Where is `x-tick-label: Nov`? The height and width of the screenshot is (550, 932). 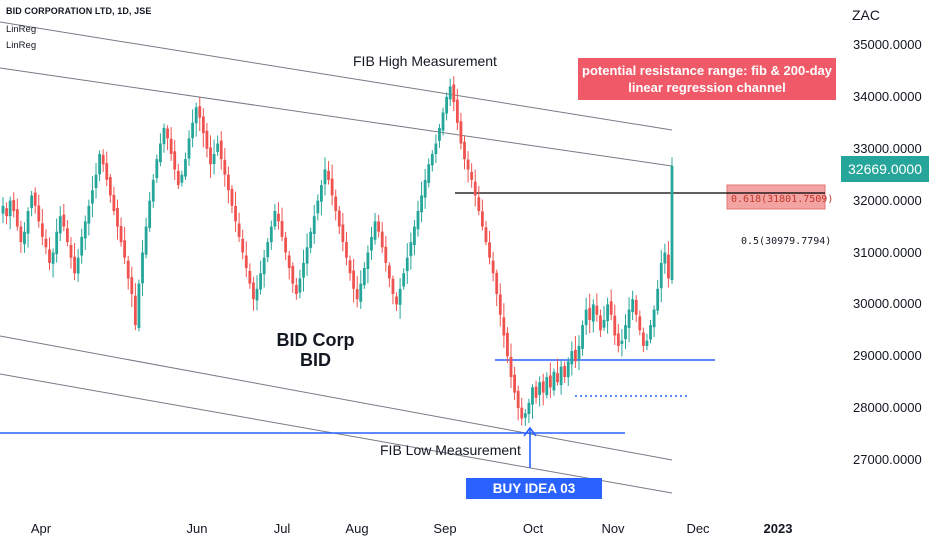
x-tick-label: Nov is located at coordinates (613, 528).